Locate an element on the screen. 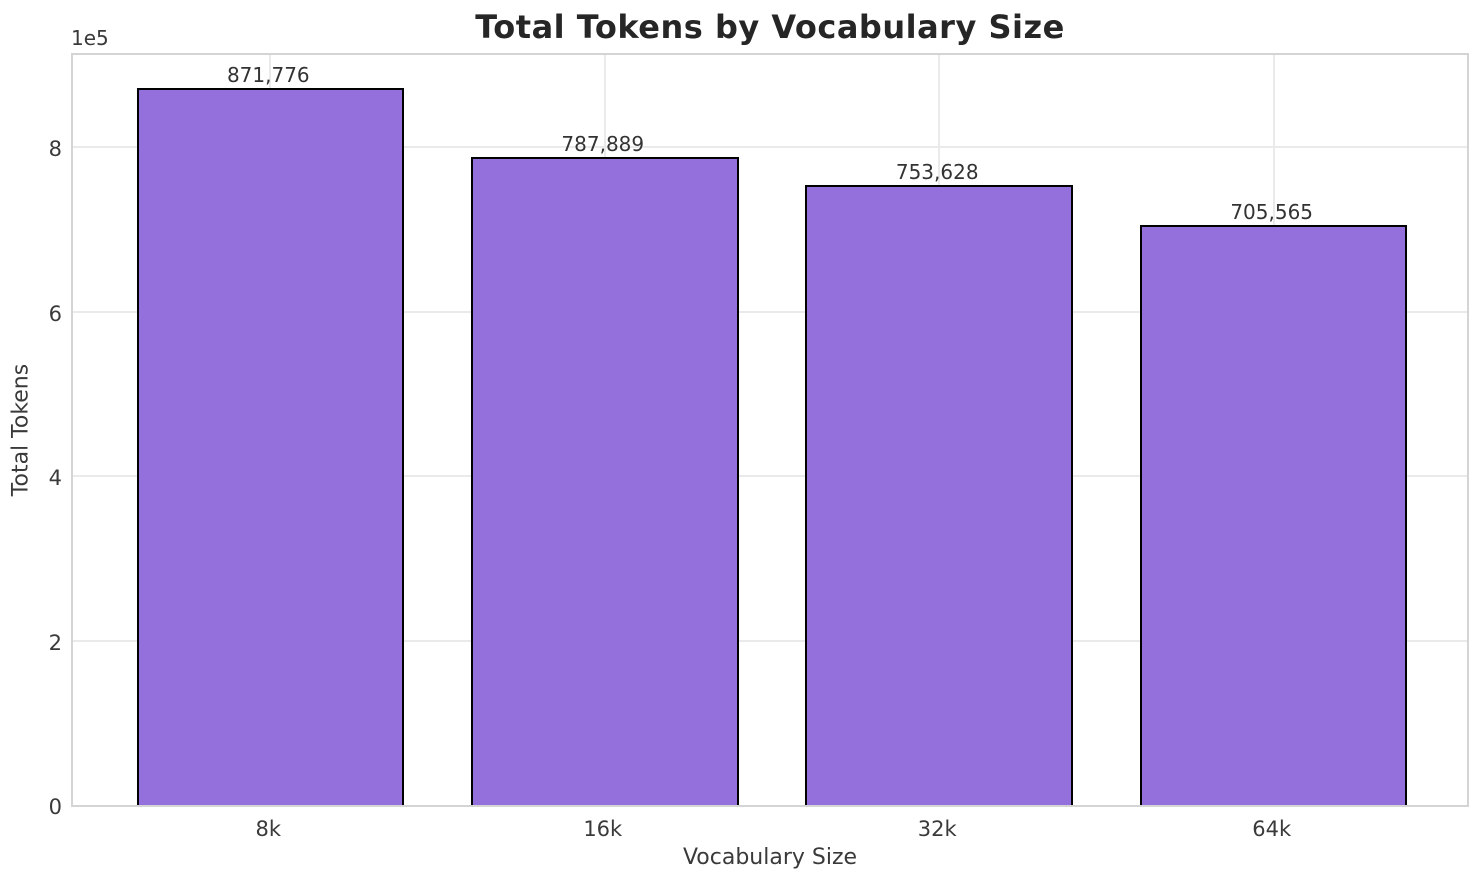 The width and height of the screenshot is (1484, 885). bar-64k is located at coordinates (1273, 514).